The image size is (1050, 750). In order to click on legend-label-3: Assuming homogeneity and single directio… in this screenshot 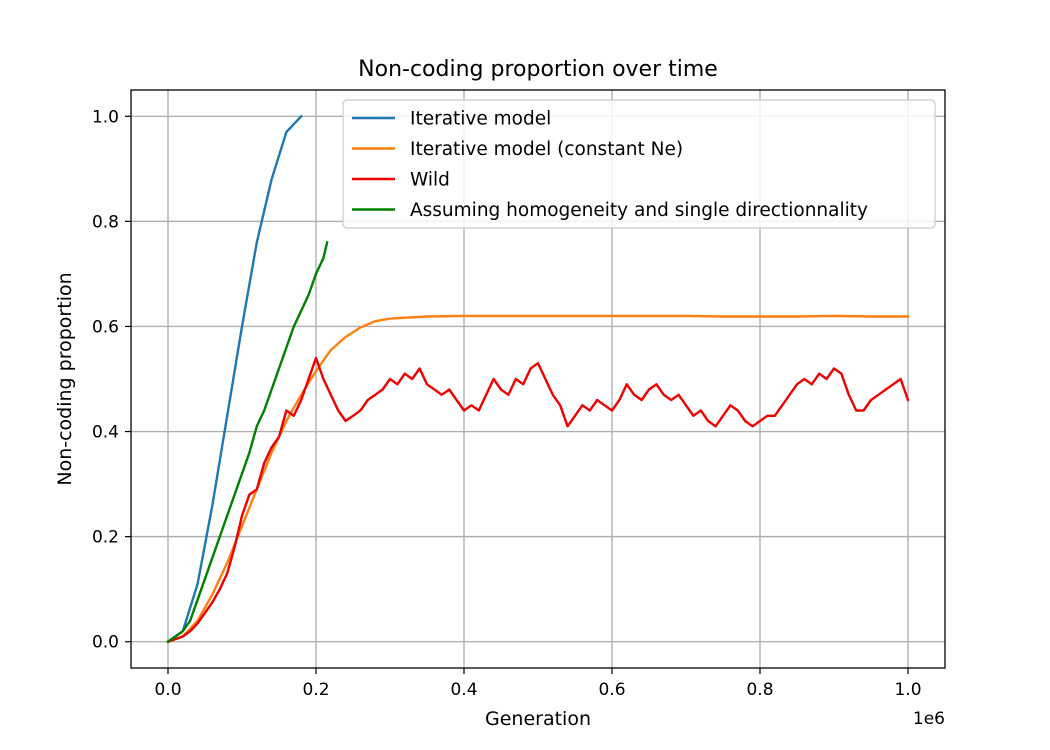, I will do `click(639, 210)`.